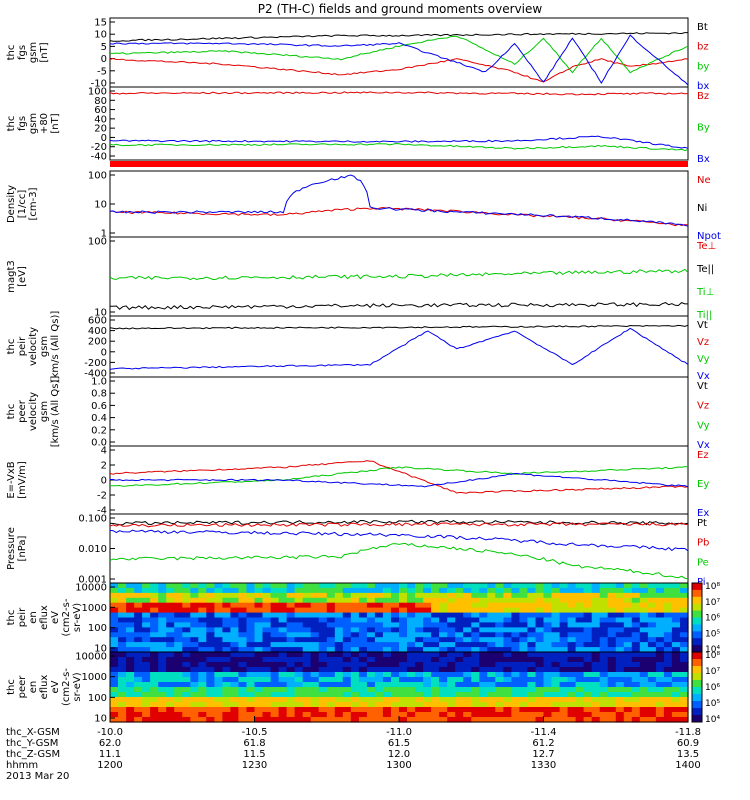 This screenshot has height=800, width=750. I want to click on spectrogram-peer_eflux, so click(399, 687).